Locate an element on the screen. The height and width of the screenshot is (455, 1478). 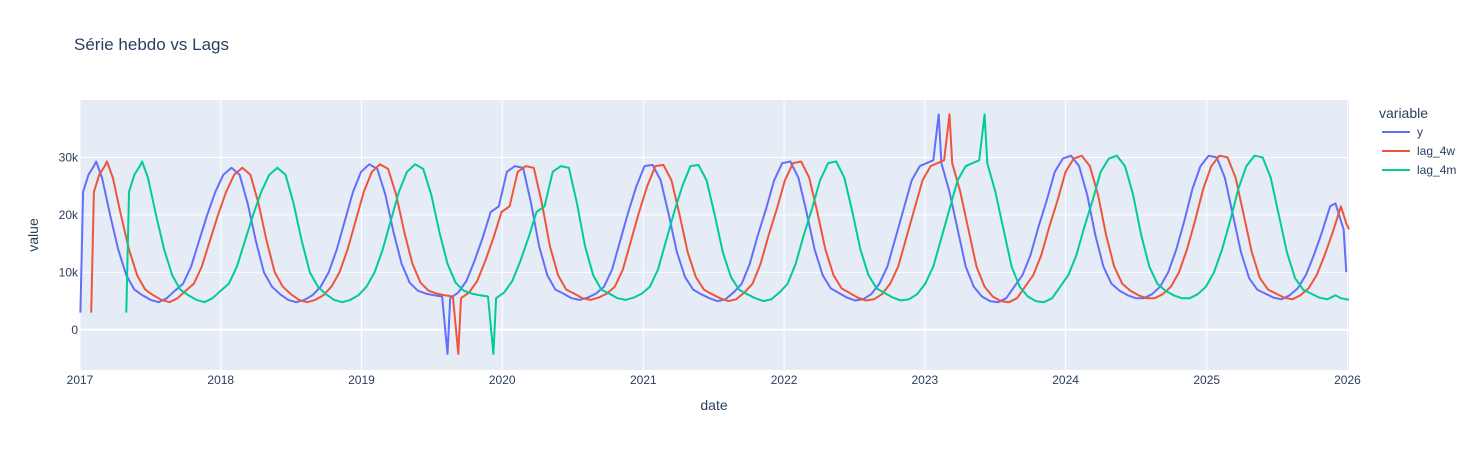
x-tick-label: 2020 is located at coordinates (502, 380).